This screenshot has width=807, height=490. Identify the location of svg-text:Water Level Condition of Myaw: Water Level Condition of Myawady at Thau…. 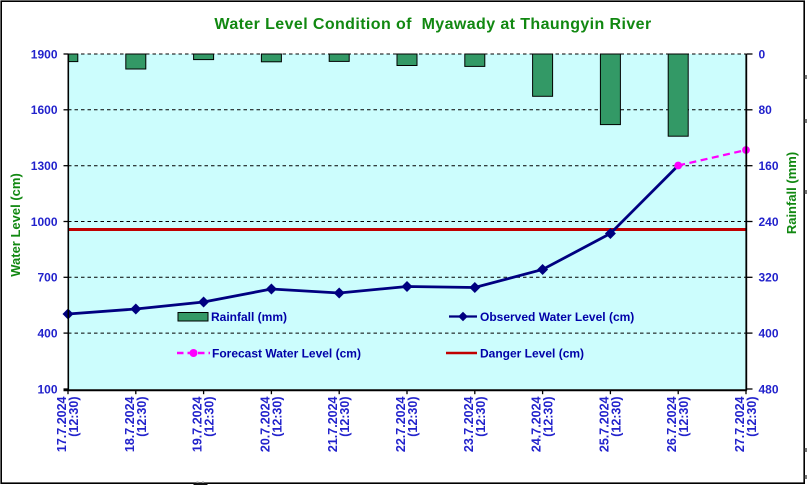
(432, 24).